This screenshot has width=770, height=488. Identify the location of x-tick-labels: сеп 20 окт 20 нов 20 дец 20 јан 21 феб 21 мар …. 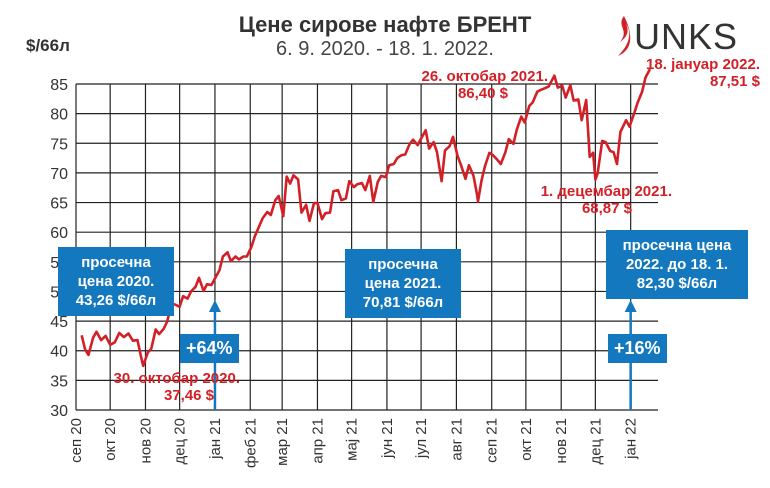
(354, 443).